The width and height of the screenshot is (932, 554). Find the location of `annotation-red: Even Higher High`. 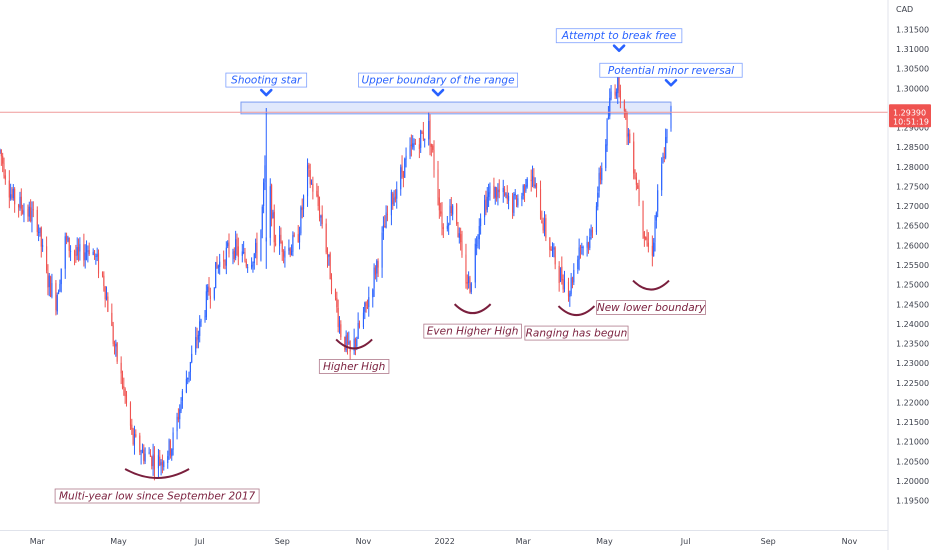

annotation-red: Even Higher High is located at coordinates (472, 321).